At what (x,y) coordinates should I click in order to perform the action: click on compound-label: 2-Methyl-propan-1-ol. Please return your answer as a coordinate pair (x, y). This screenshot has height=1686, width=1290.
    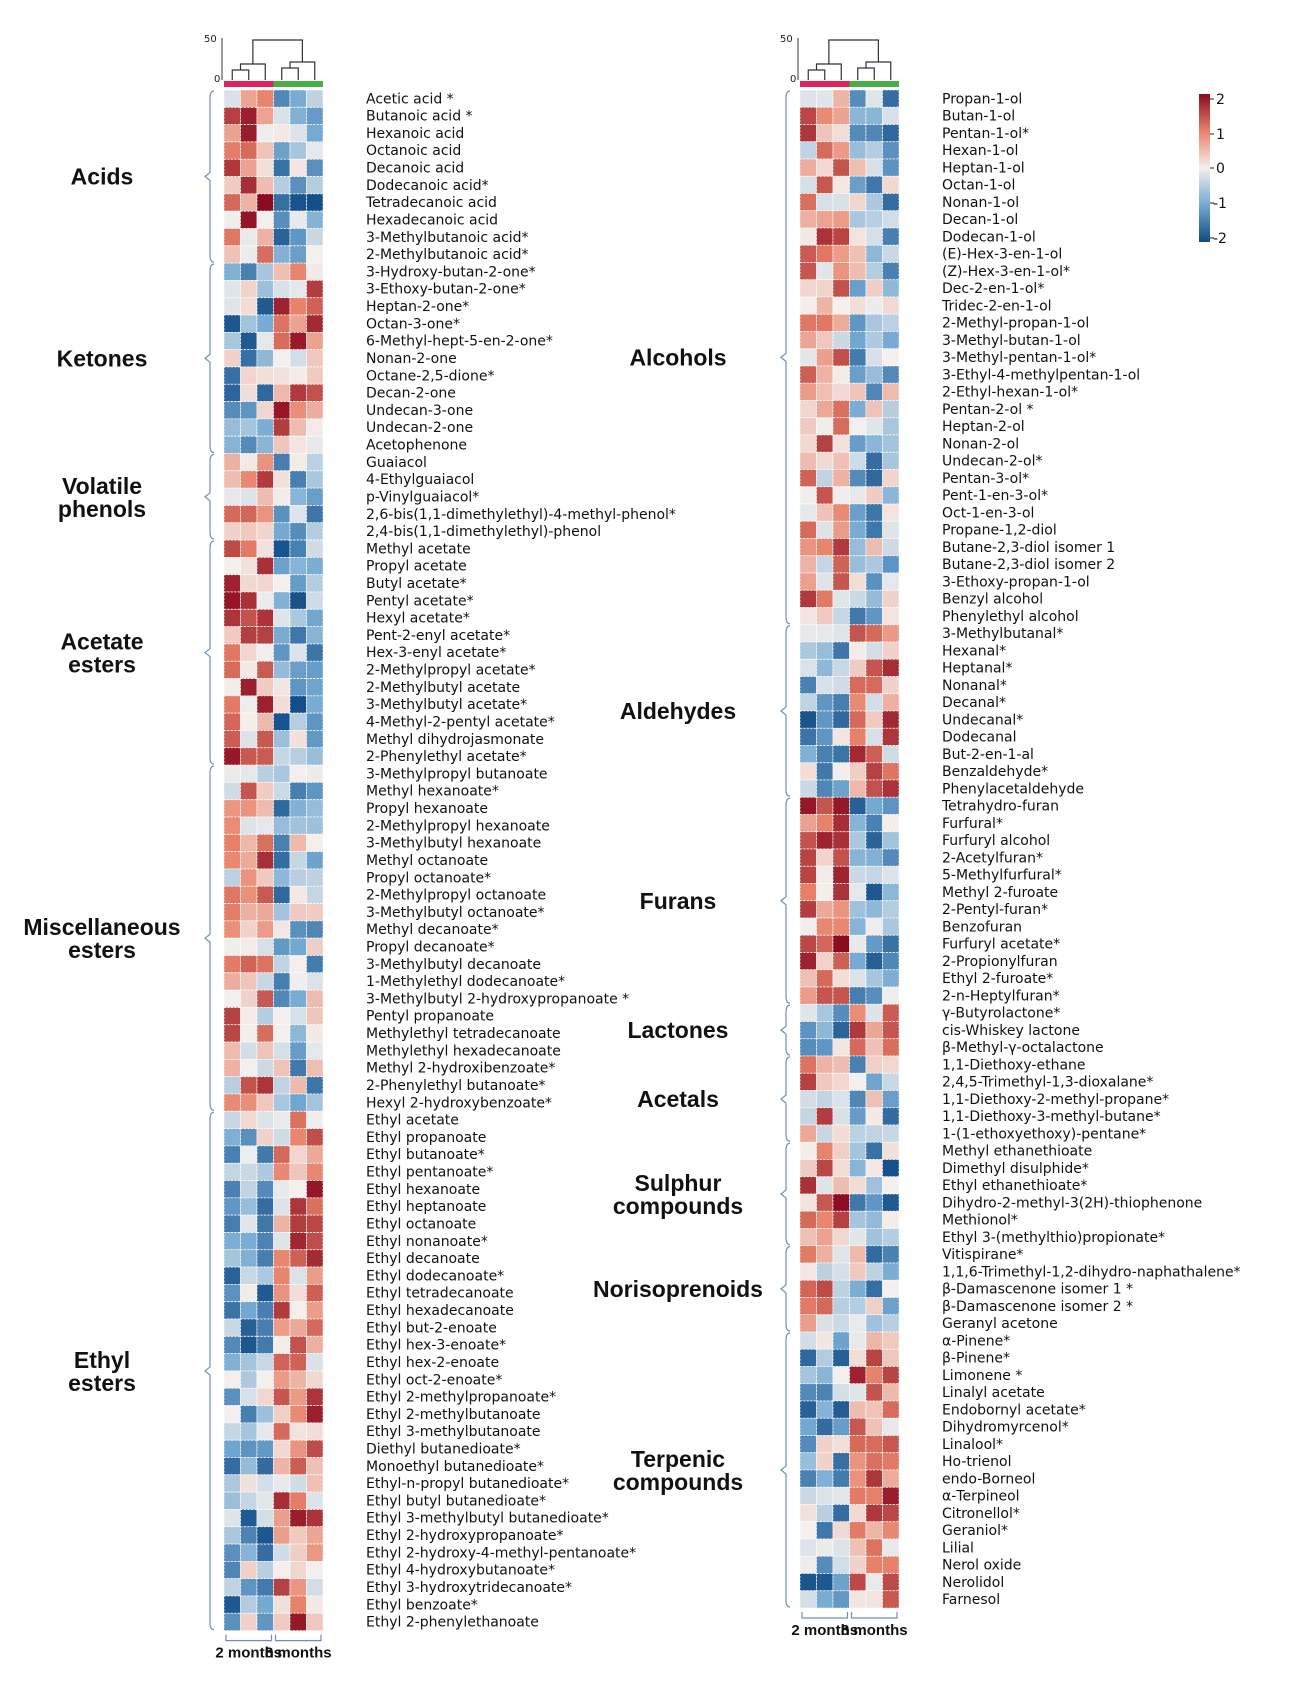
    Looking at the image, I should click on (1015, 324).